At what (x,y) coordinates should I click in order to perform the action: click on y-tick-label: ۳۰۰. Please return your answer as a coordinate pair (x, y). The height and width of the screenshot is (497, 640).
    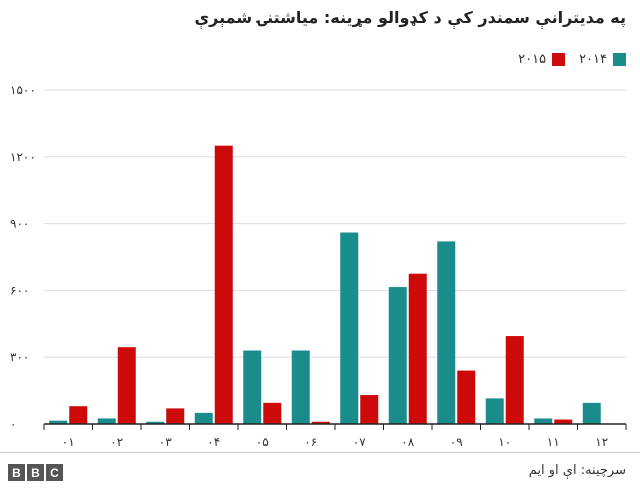
    Looking at the image, I should click on (19, 357).